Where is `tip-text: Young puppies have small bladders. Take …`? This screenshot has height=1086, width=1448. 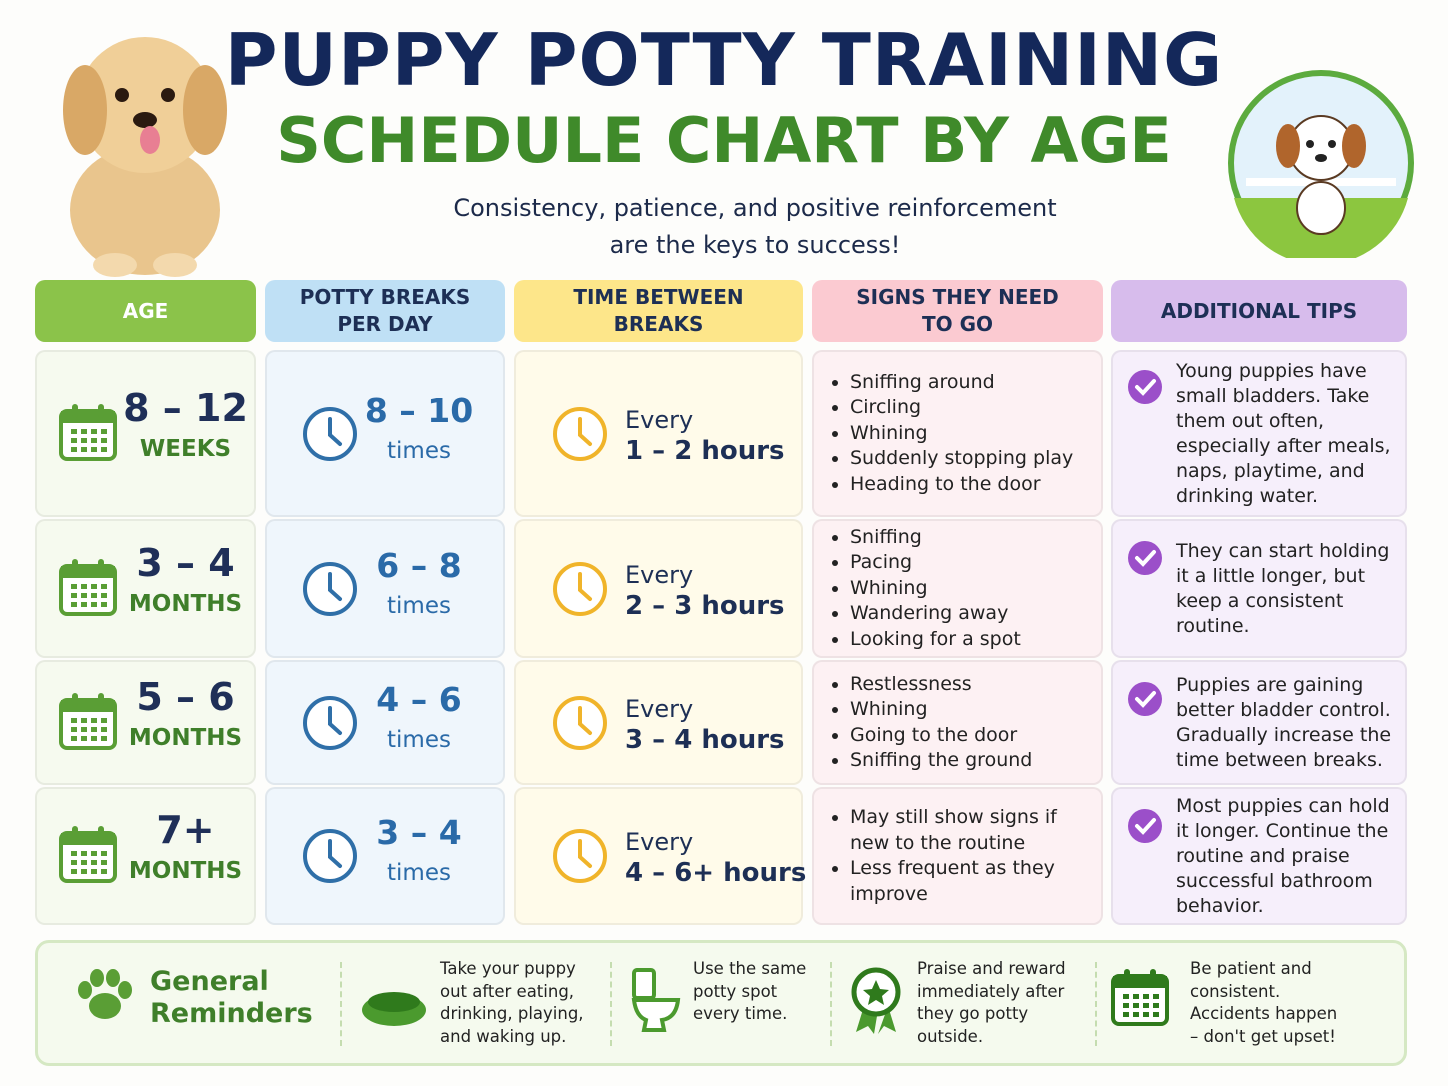 tip-text: Young puppies have small bladders. Take … is located at coordinates (1283, 433).